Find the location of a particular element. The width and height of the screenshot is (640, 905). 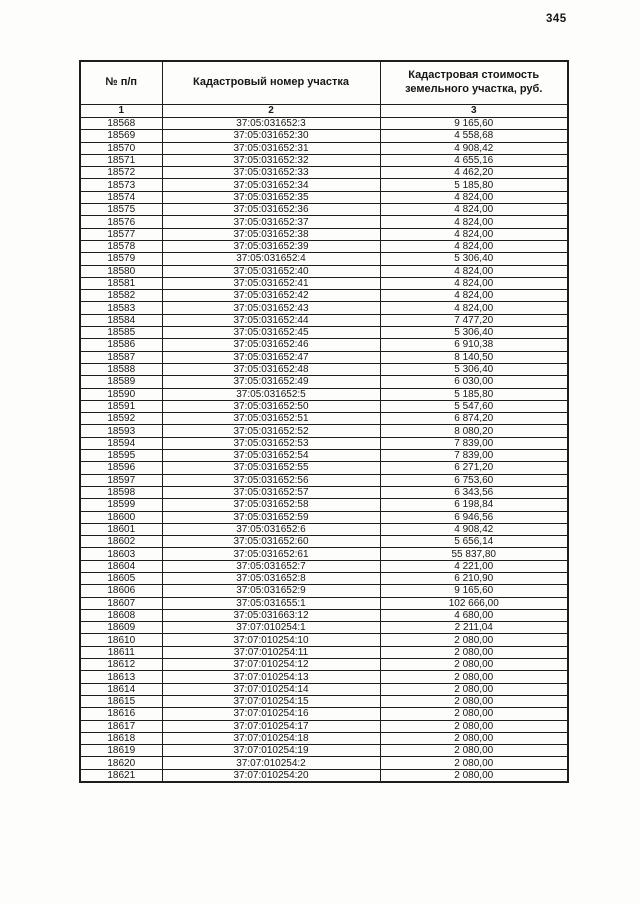

cadastral-value-cell: 6 198,84 is located at coordinates (474, 505).